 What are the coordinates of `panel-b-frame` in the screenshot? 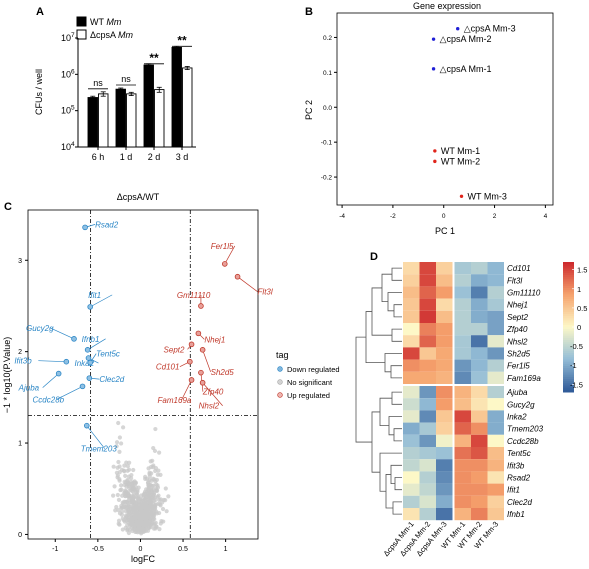 It's located at (445, 109).